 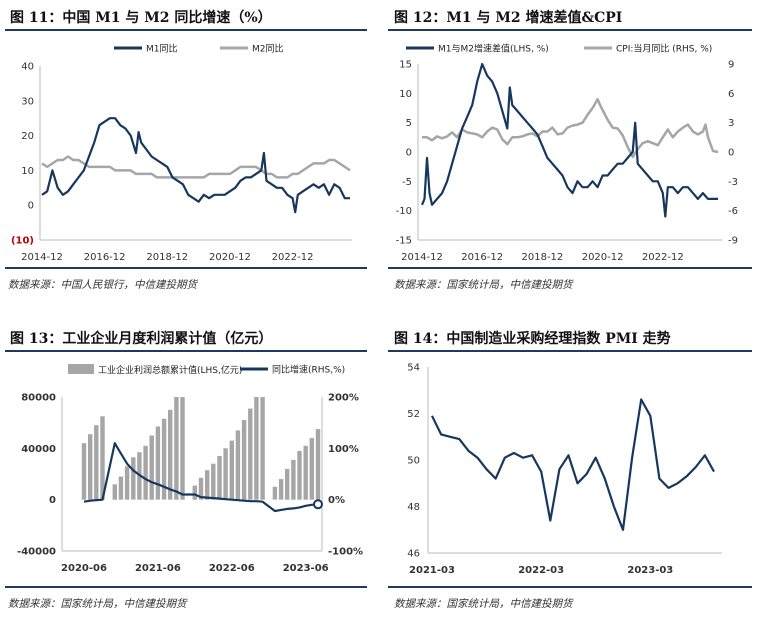 I want to click on fig12-y-tick-right: 9, so click(x=731, y=65).